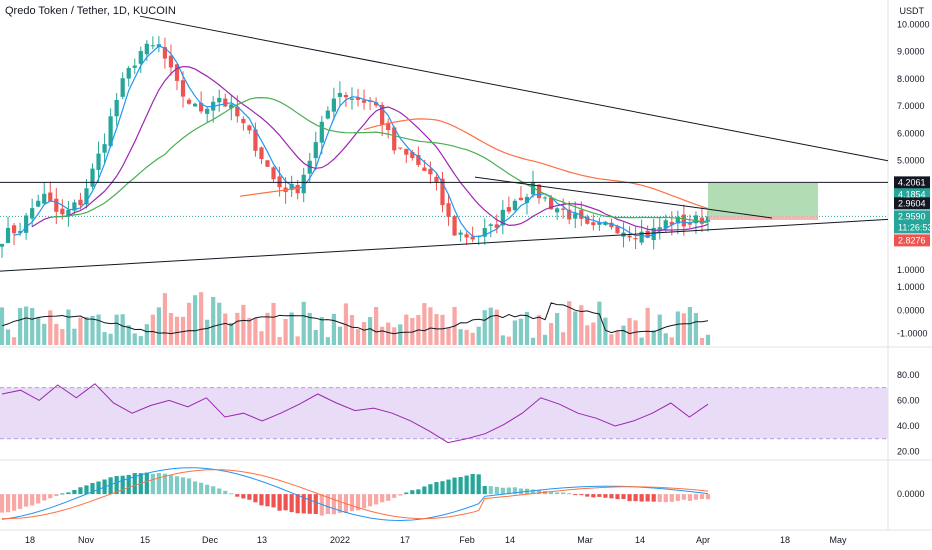  Describe the element at coordinates (912, 333) in the screenshot. I see `momentum-tick-label: -1.0000` at that location.